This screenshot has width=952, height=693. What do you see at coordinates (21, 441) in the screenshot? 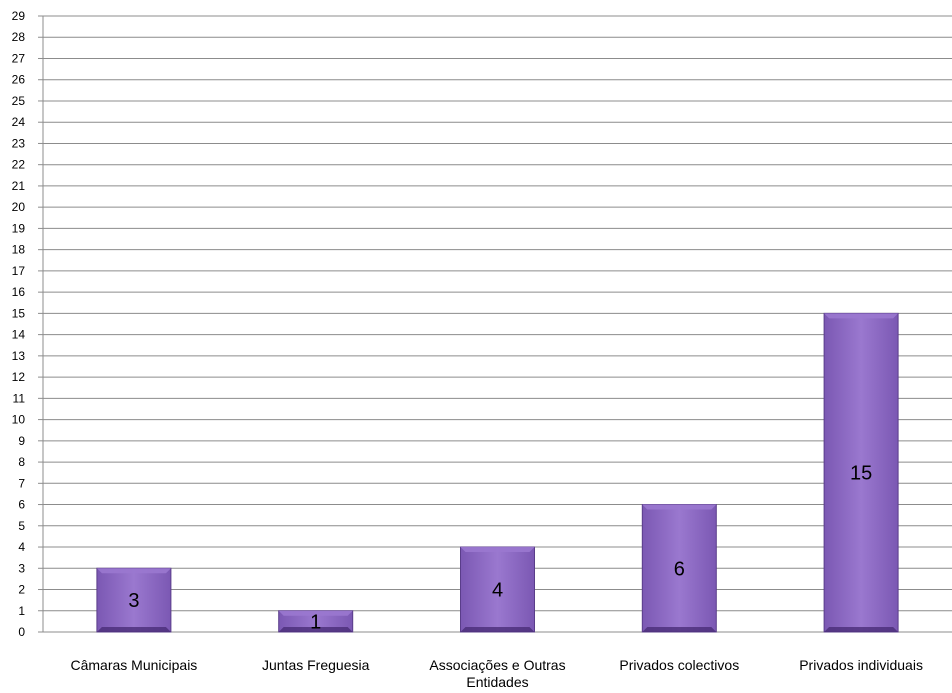
I see `y-tick-label: 9` at bounding box center [21, 441].